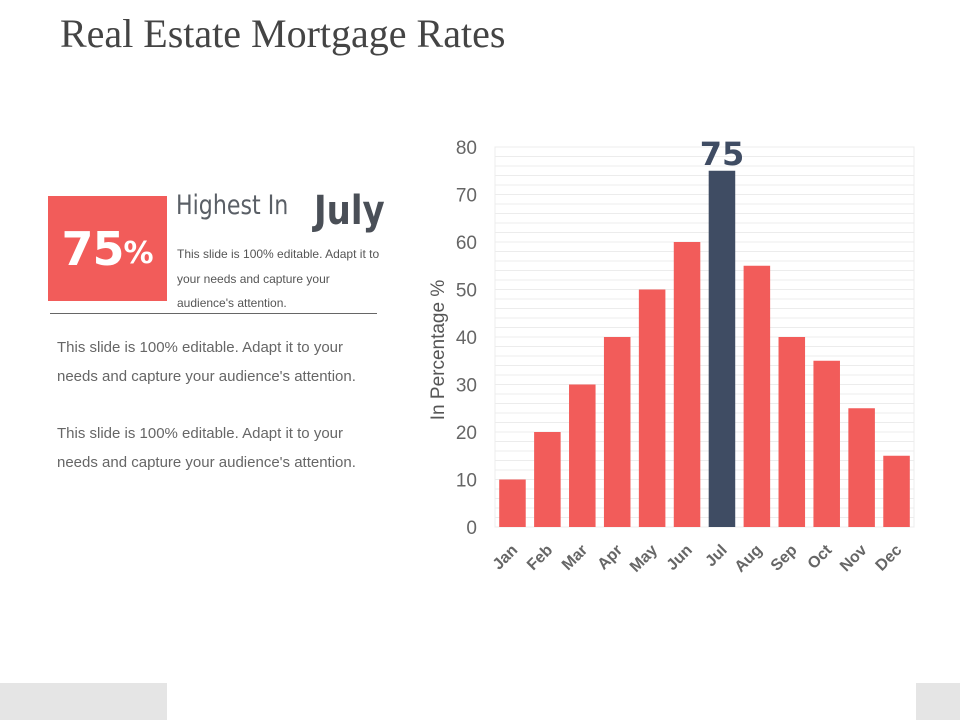 The height and width of the screenshot is (720, 960). Describe the element at coordinates (138, 253) in the screenshot. I see `highlight-unit: %` at that location.